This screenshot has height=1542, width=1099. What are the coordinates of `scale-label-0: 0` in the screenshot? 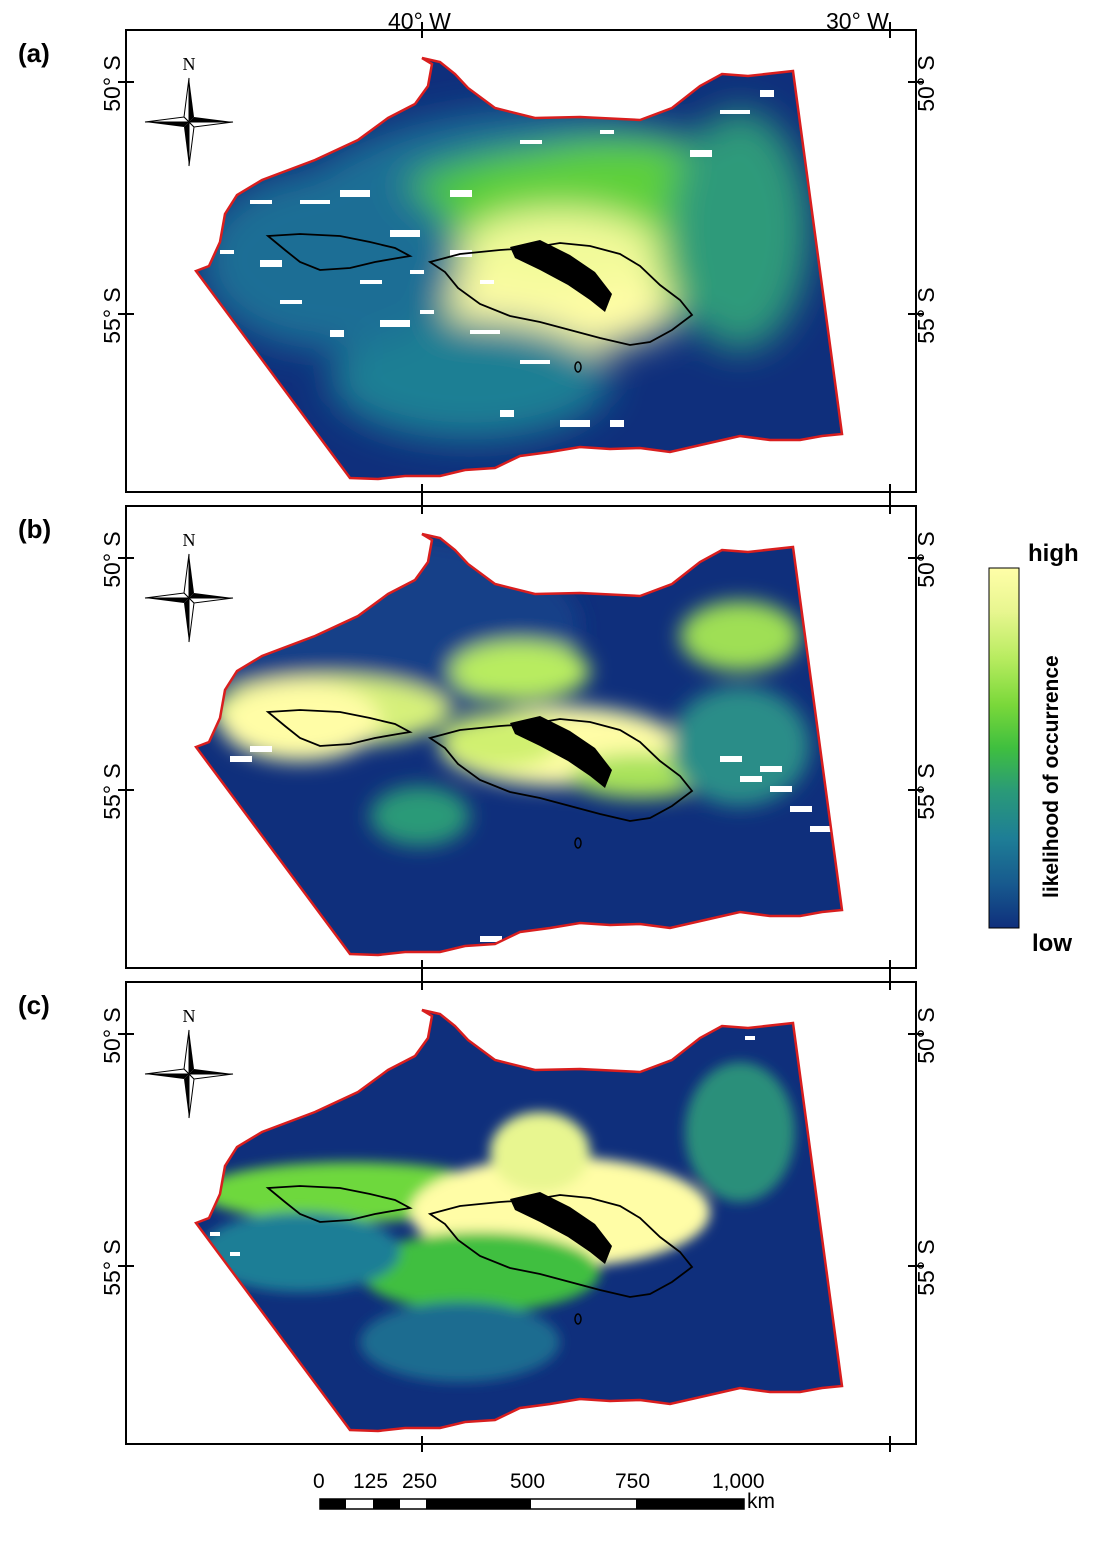 It's located at (319, 1481).